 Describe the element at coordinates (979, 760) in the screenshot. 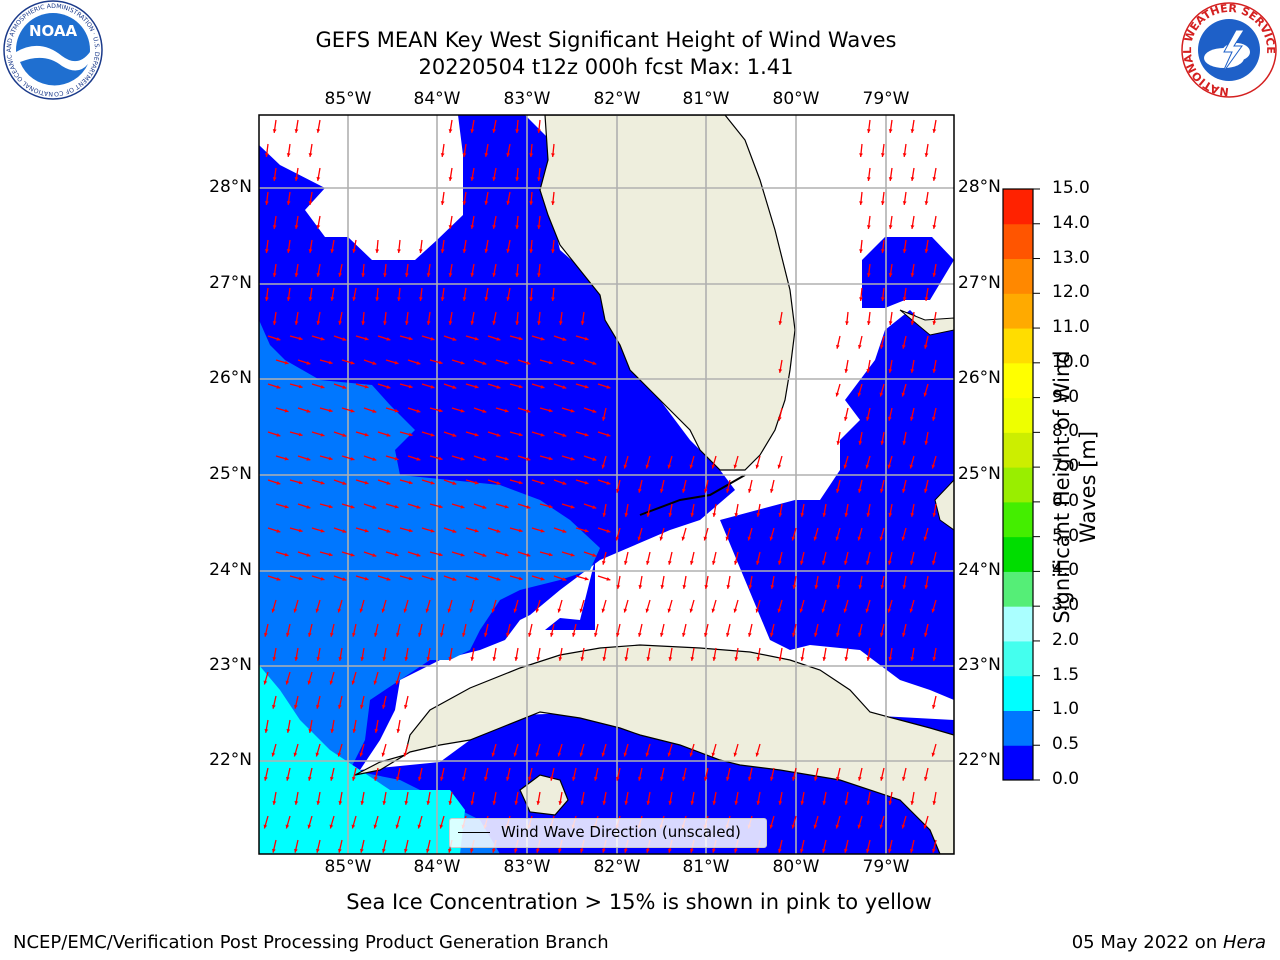

I see `lat-label-right: 22°N` at that location.